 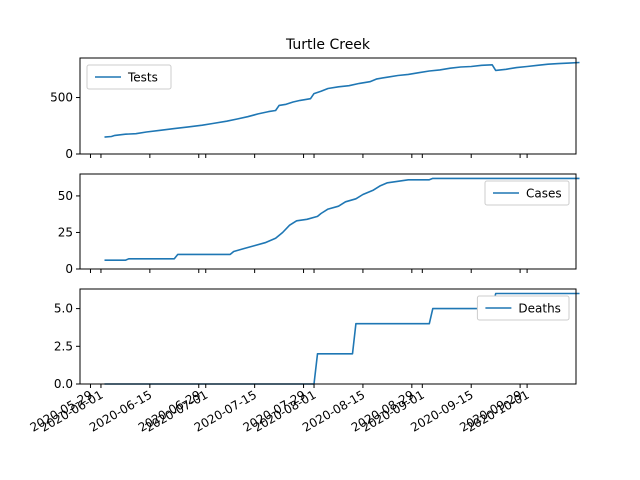 I want to click on x-tick-label: 2020-10-01, so click(x=497, y=411).